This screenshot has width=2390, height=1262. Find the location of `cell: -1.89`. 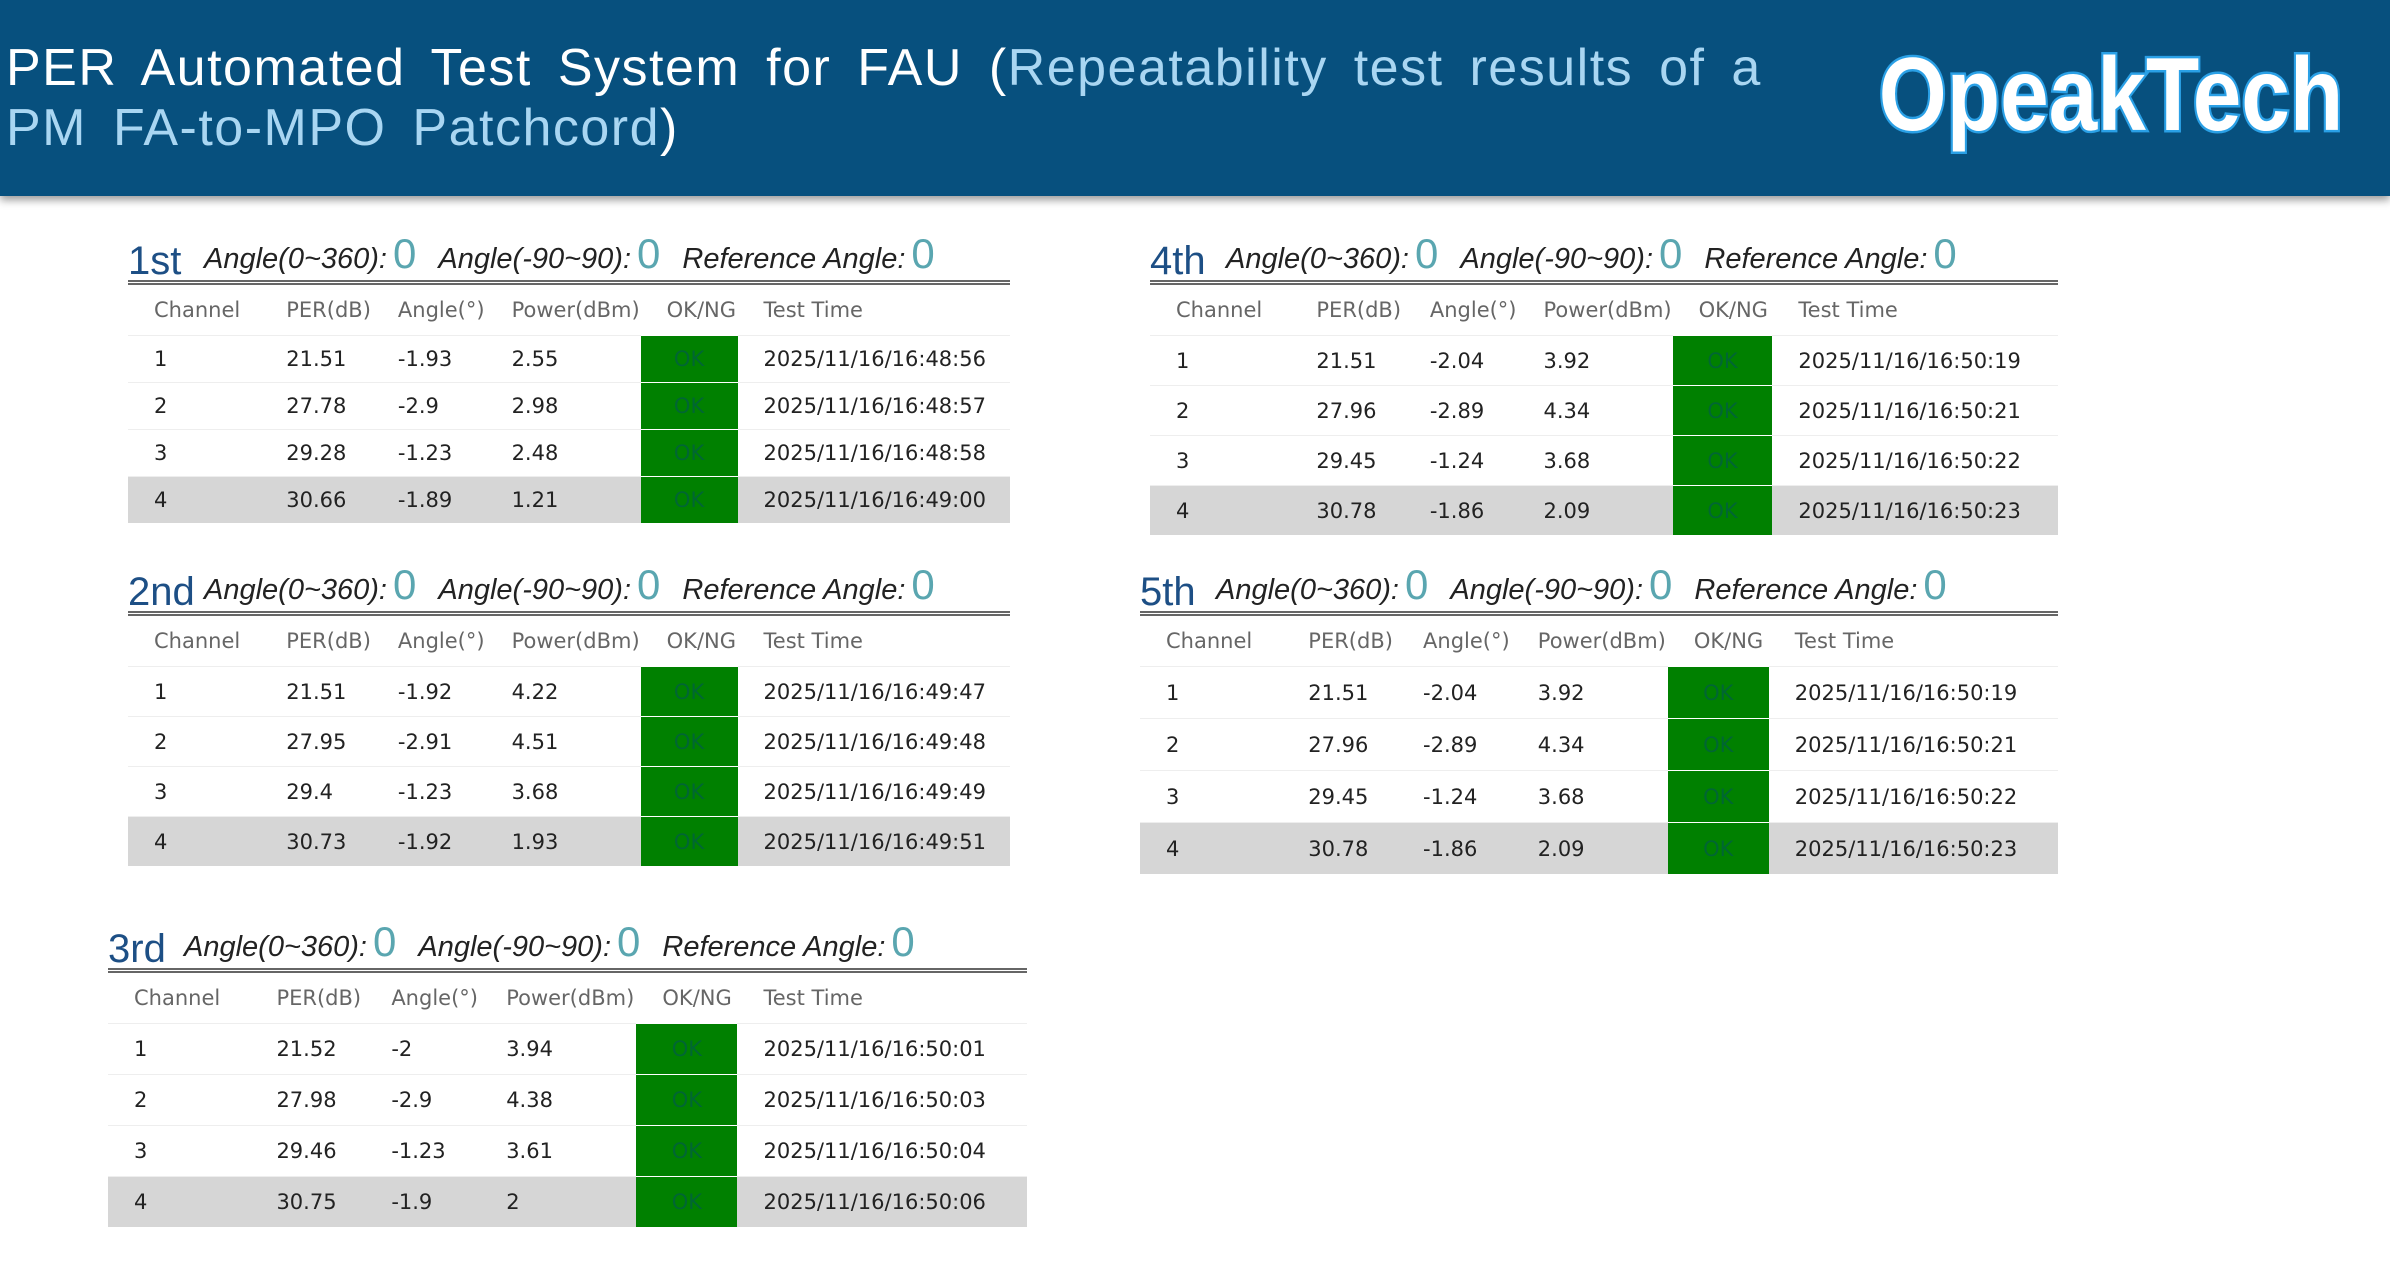

cell: -1.89 is located at coordinates (428, 499).